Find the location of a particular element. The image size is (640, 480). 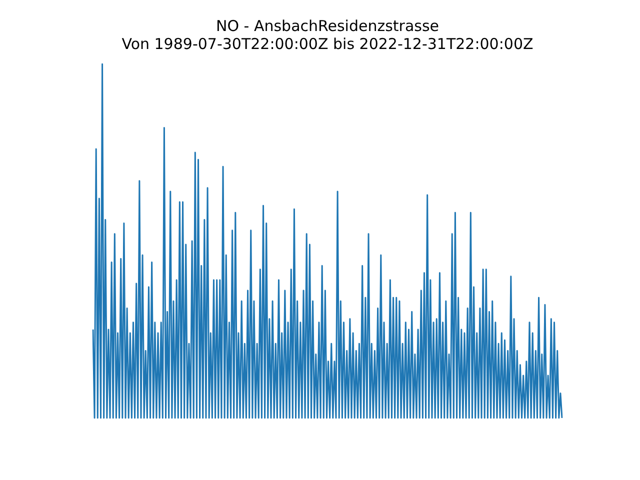

chart-title: NO - AnsbachResidenzstrasse is located at coordinates (328, 25).